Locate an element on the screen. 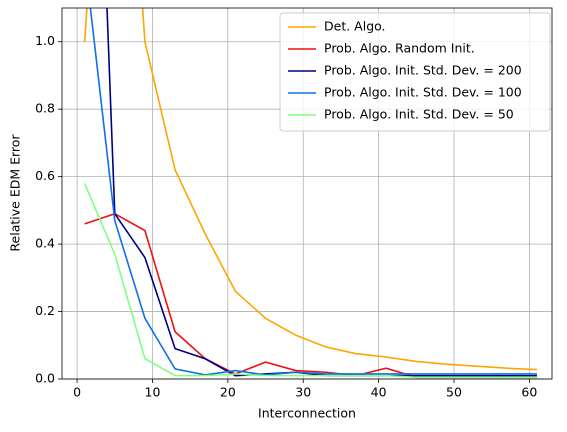  y-tick-label: 0.2 is located at coordinates (45, 310).